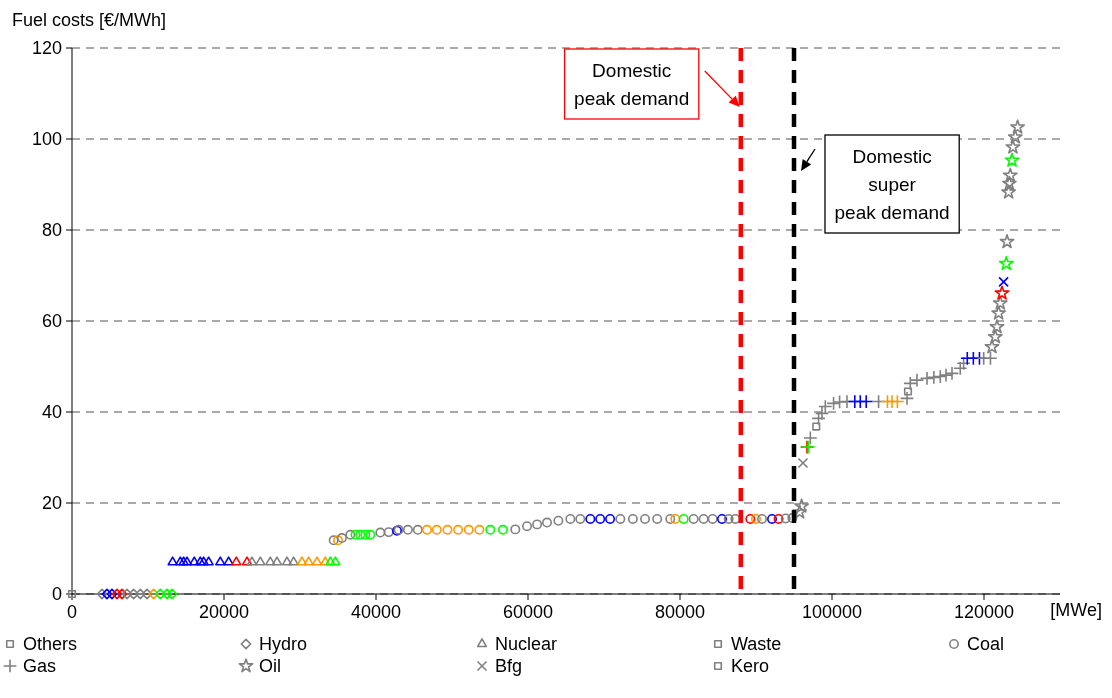  I want to click on x-tick-label: 100000, so click(832, 612).